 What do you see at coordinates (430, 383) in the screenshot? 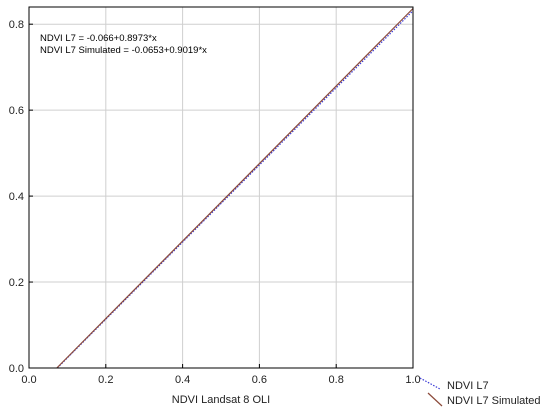
I see `legend-swatch-ndvi-l7` at bounding box center [430, 383].